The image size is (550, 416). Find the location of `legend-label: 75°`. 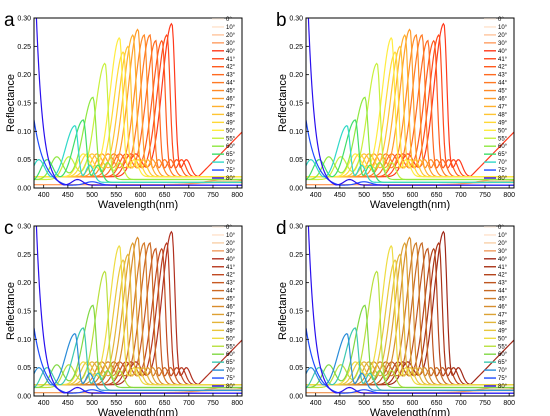

legend-label: 75° is located at coordinates (231, 379).